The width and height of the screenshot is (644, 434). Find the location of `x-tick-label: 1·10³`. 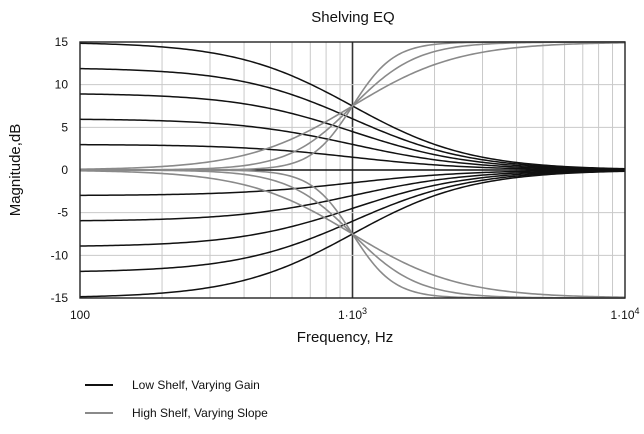

x-tick-label: 1·10³ is located at coordinates (352, 314).